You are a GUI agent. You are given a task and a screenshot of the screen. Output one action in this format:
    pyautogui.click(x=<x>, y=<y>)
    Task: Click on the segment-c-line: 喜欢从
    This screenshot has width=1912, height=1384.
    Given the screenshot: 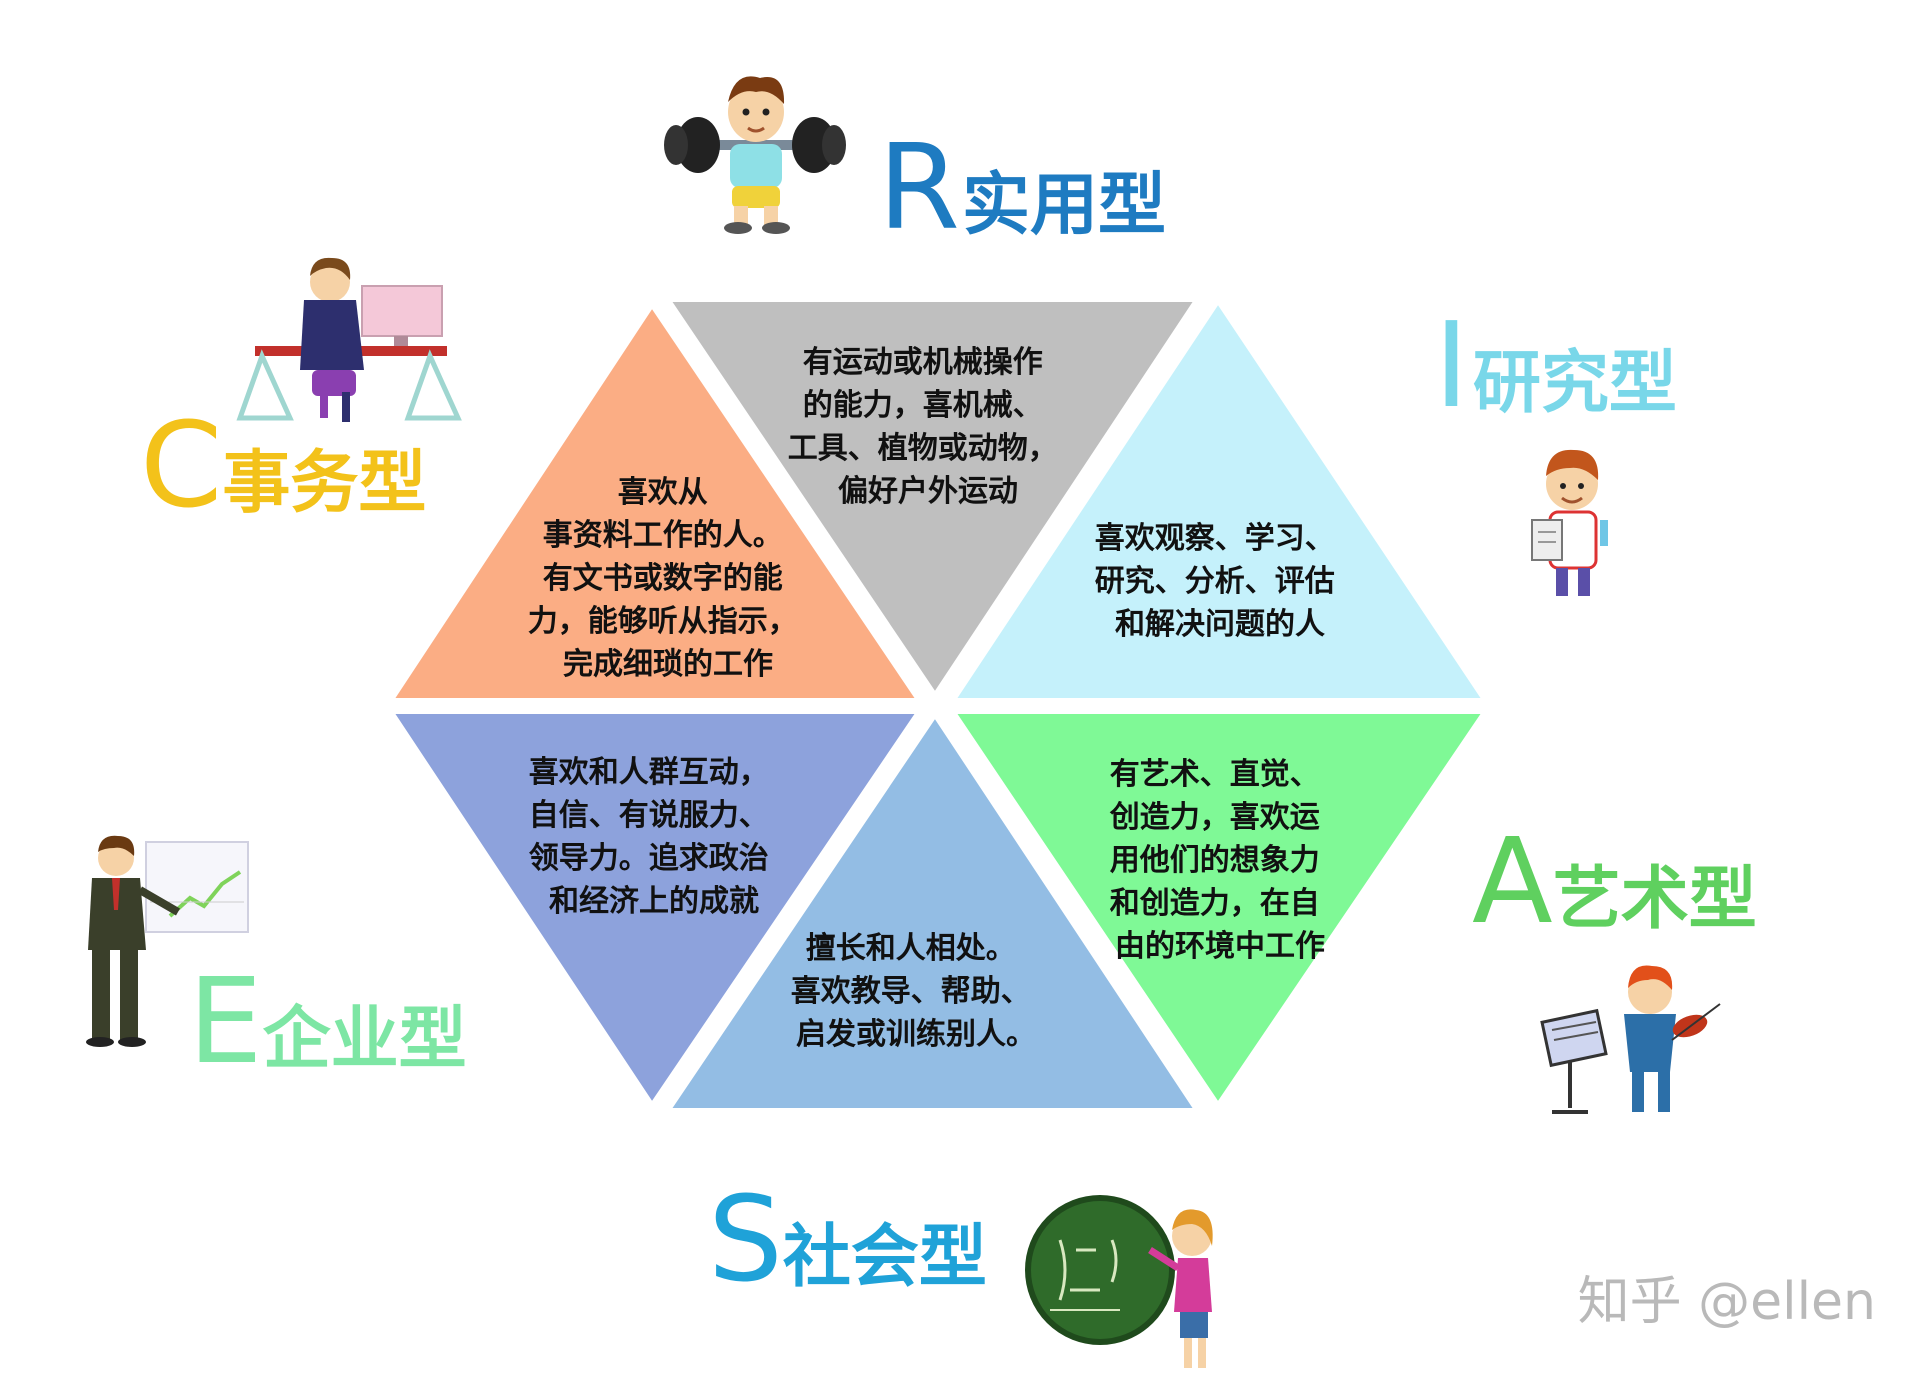 What is the action you would take?
    pyautogui.click(x=663, y=492)
    